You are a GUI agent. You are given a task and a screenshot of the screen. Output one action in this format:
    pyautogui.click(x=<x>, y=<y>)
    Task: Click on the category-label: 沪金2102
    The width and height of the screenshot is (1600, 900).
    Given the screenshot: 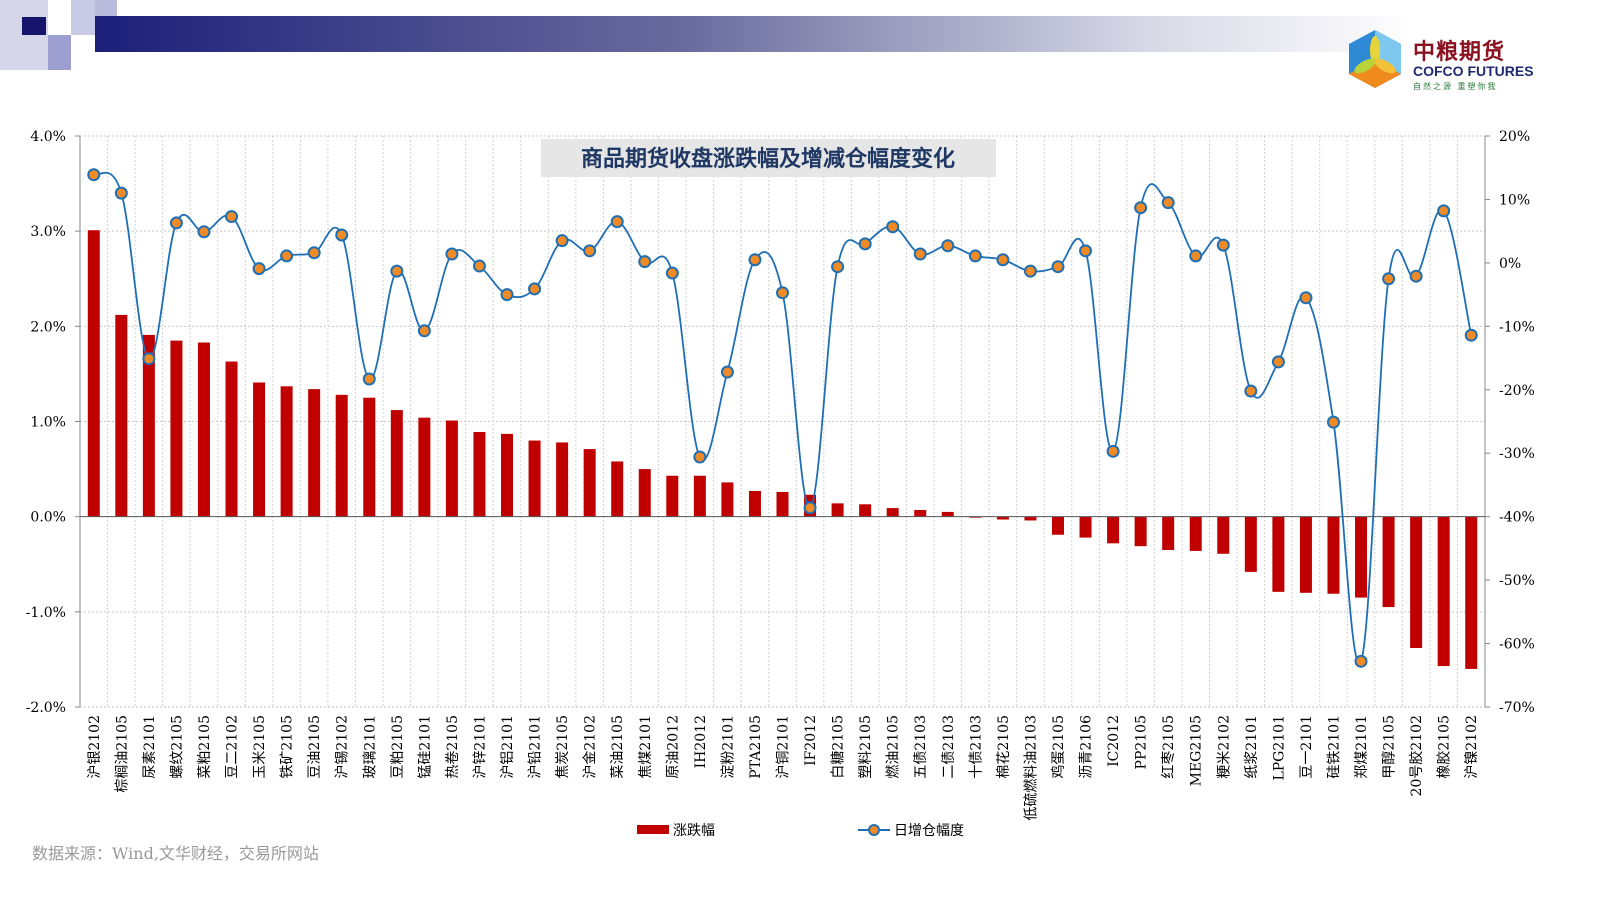 What is the action you would take?
    pyautogui.click(x=591, y=747)
    